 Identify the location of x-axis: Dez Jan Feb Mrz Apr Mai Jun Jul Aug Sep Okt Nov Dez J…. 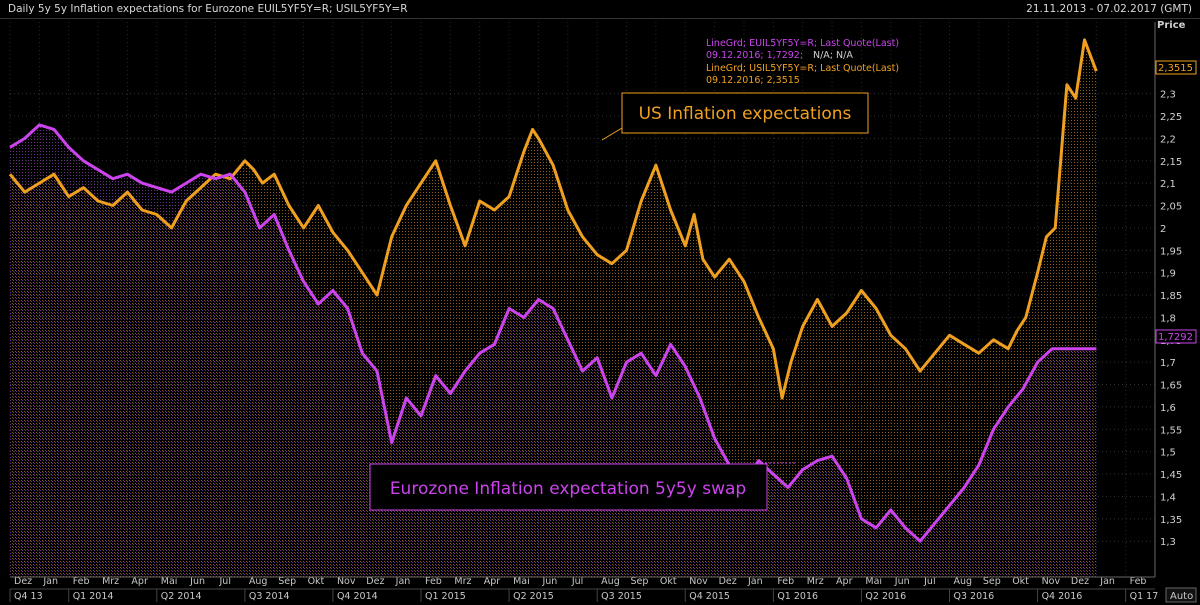
(584, 589).